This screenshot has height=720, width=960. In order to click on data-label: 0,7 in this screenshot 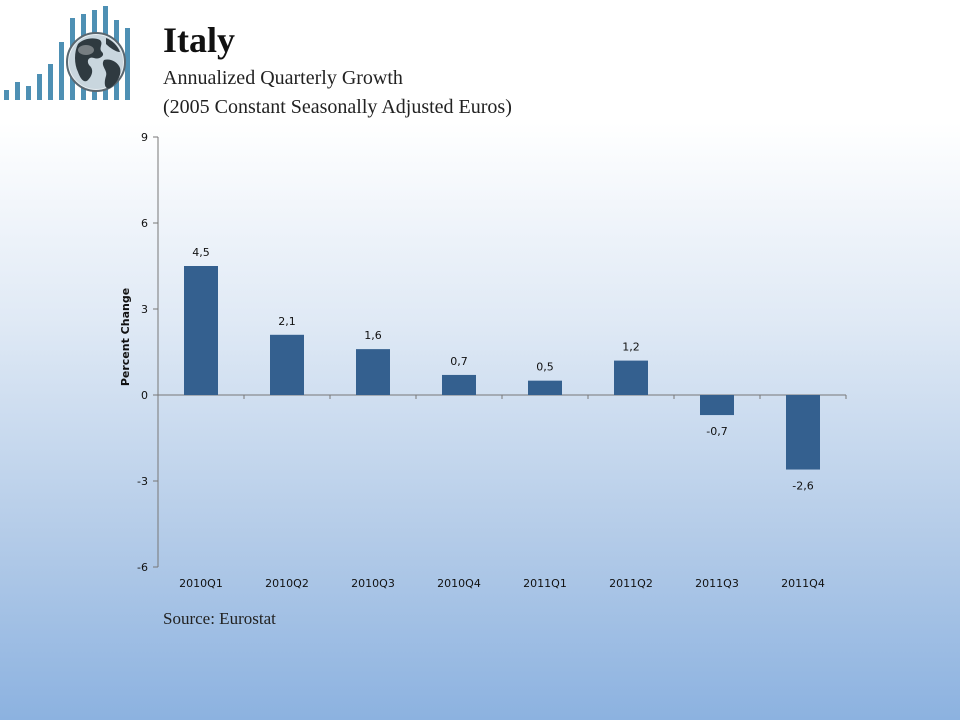, I will do `click(459, 361)`.